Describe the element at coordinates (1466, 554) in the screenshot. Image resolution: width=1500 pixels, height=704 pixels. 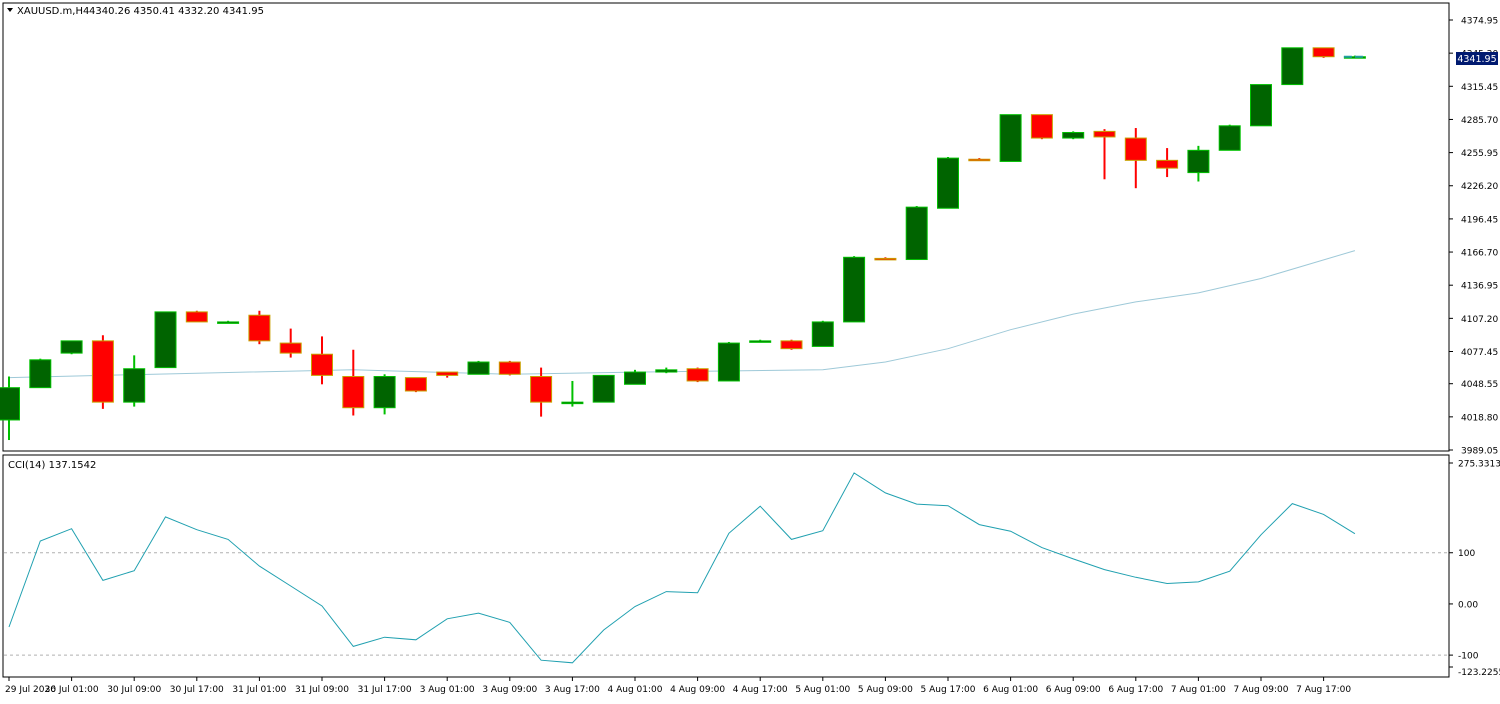
I see `cci-tick-label: 100` at that location.